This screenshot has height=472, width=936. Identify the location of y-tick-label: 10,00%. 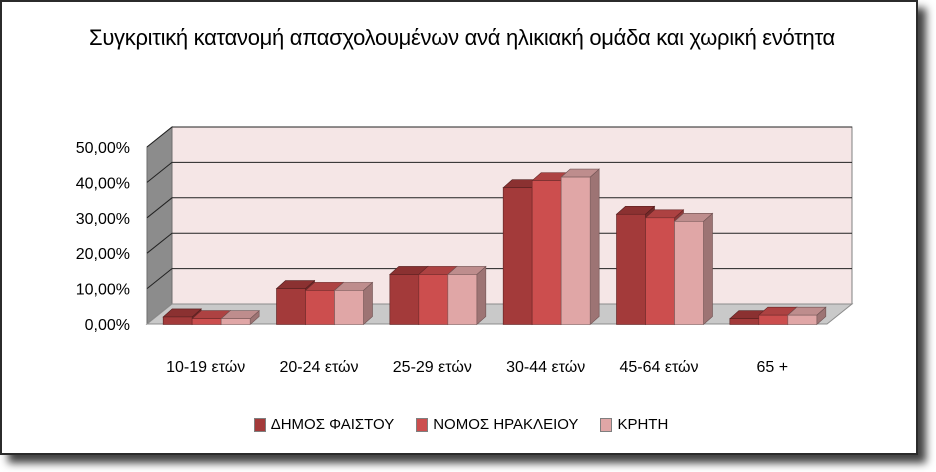
(103, 290).